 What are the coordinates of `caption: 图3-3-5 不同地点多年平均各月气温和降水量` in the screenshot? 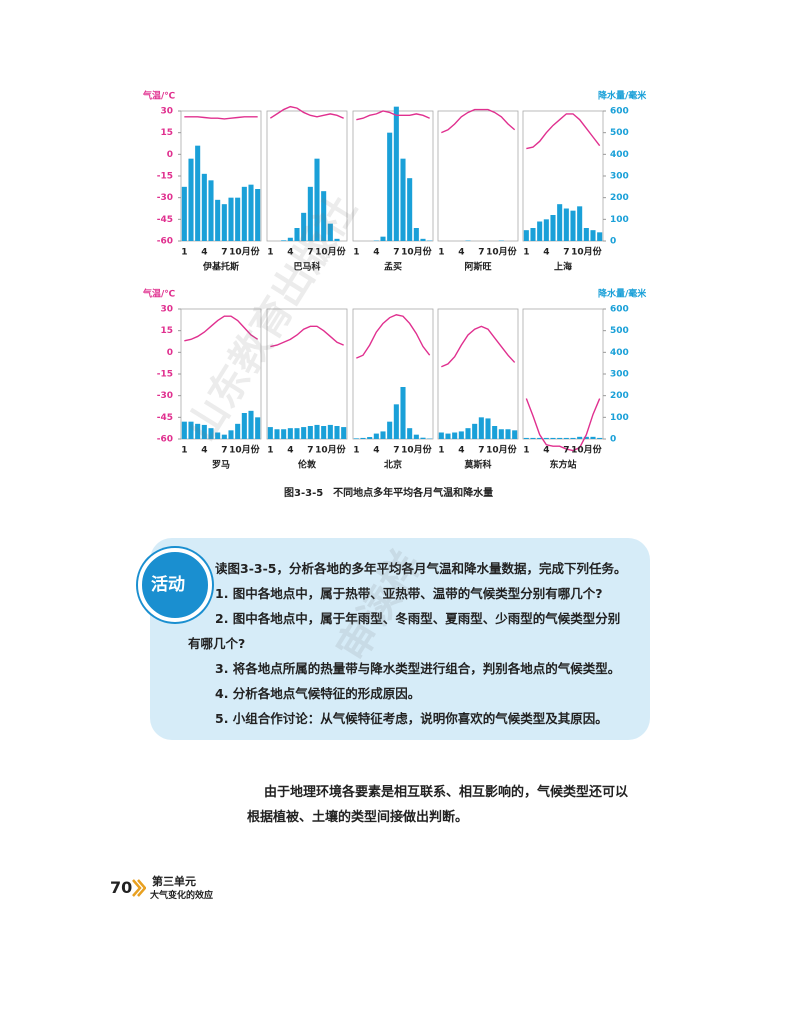 It's located at (389, 493).